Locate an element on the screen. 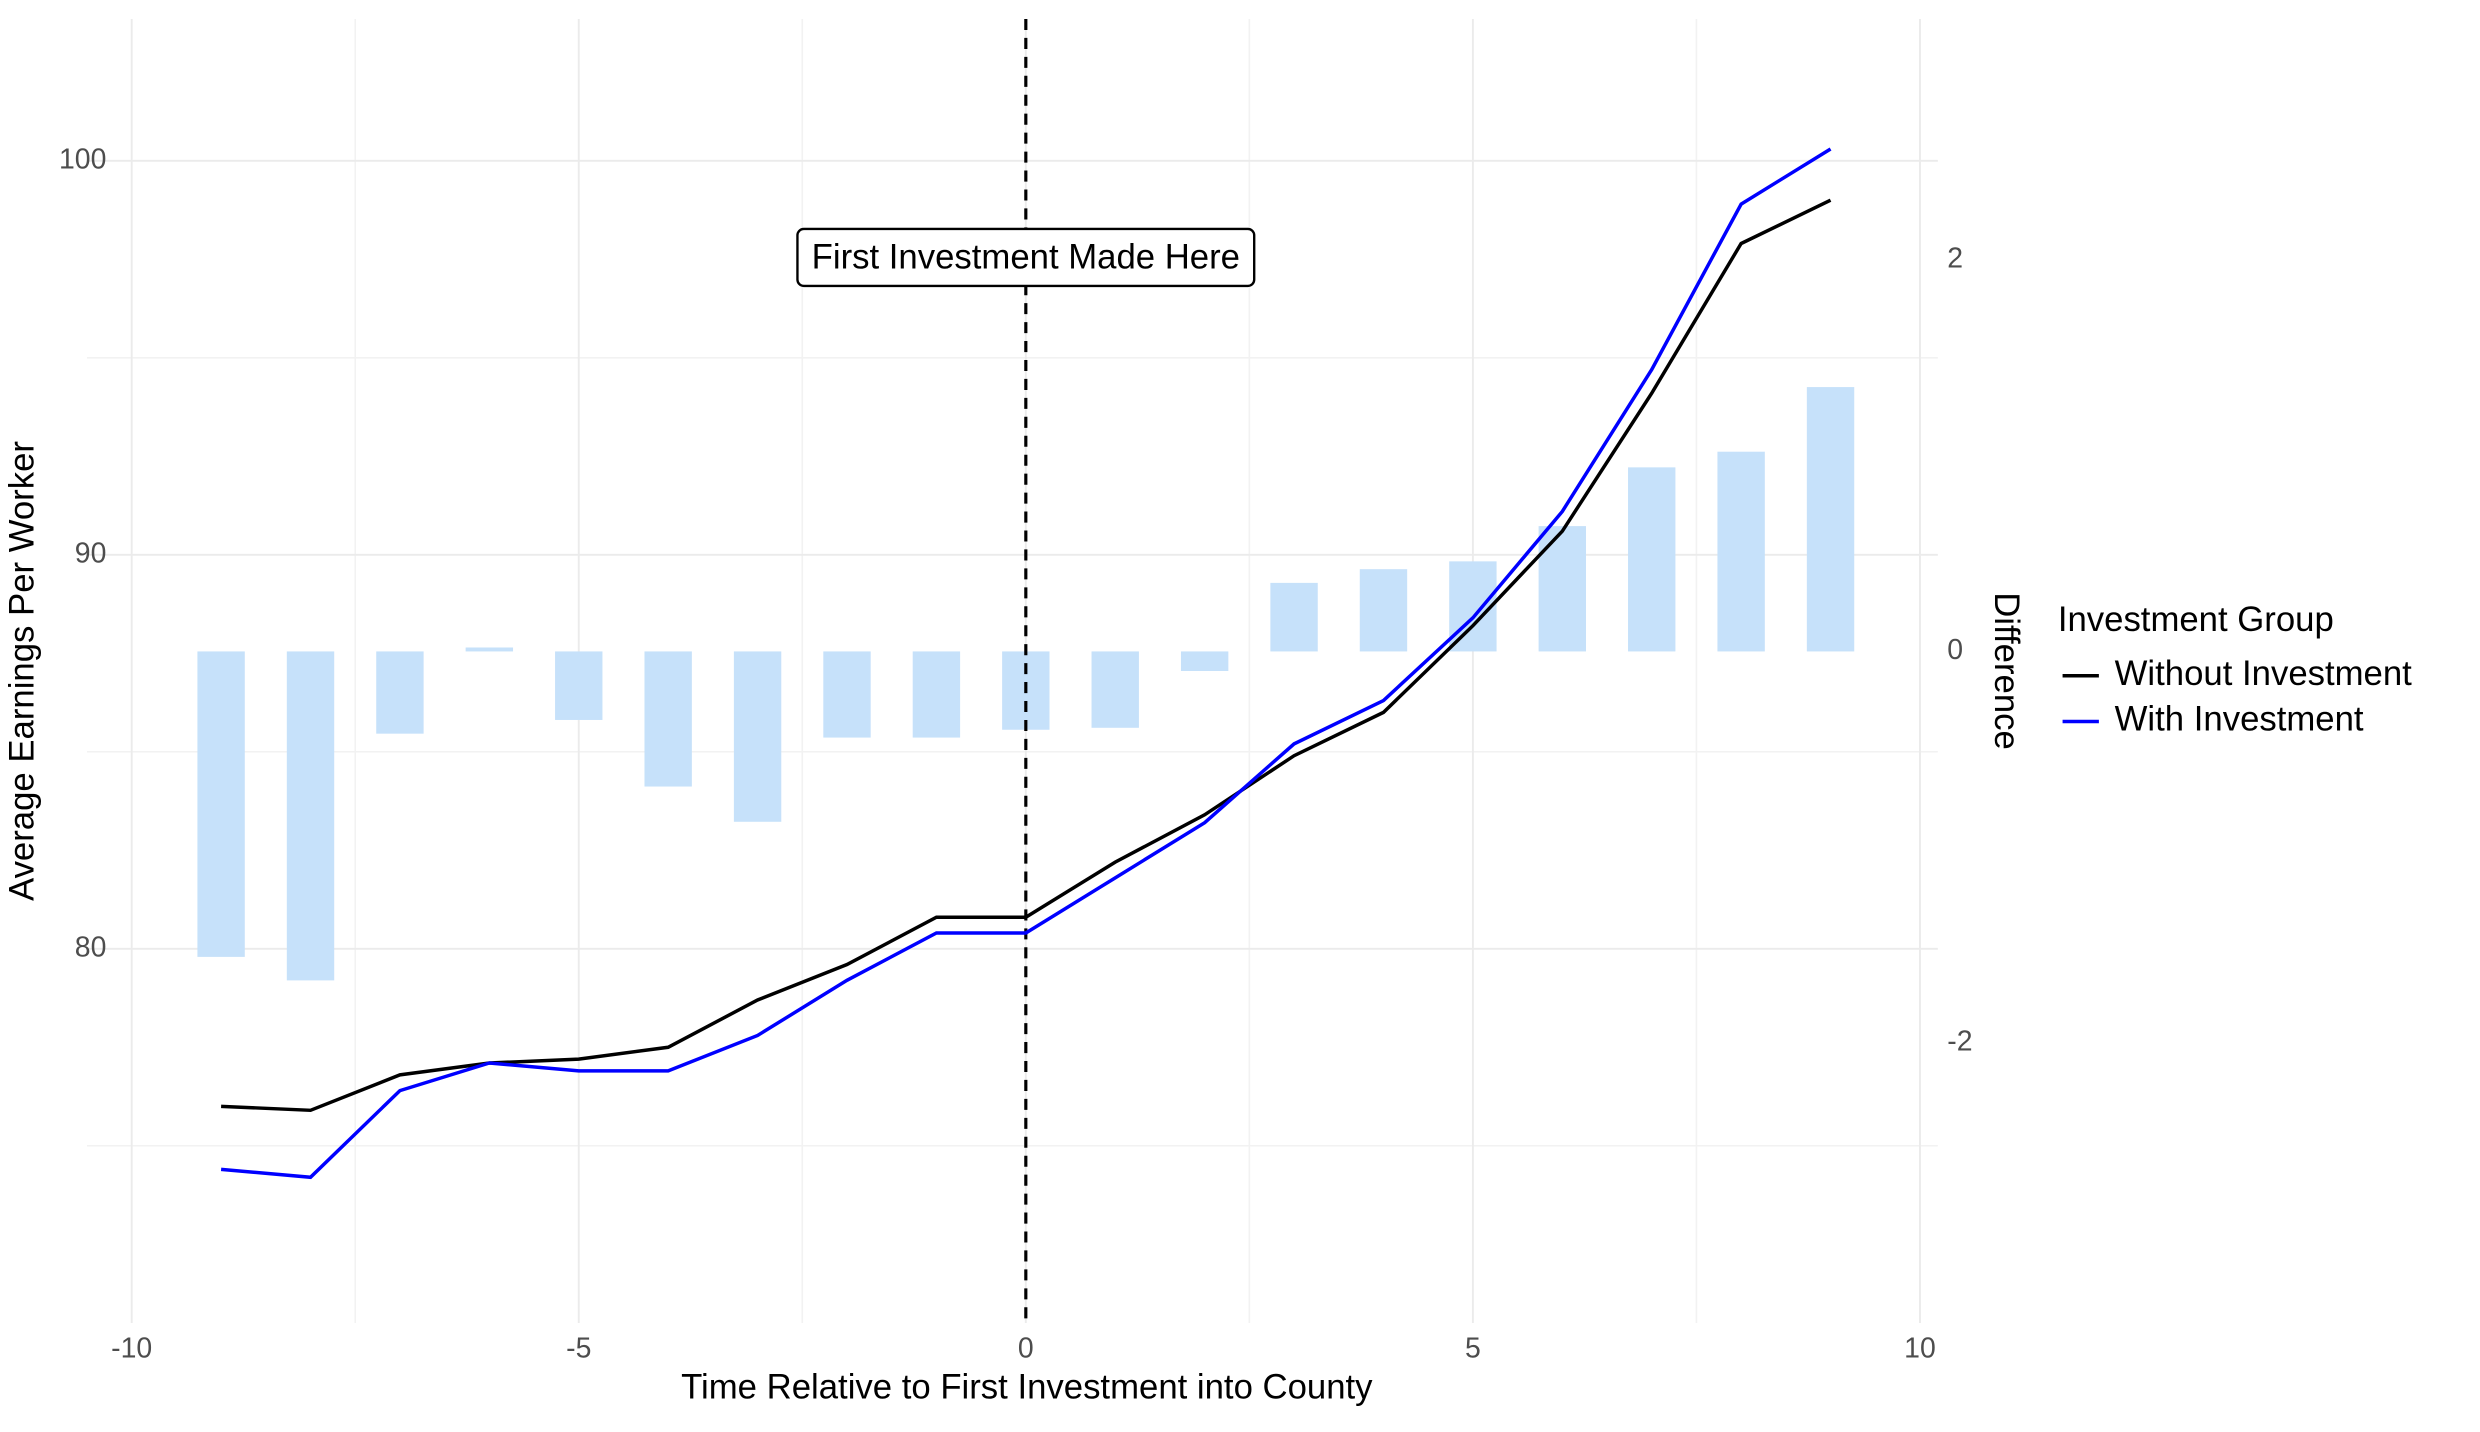 The width and height of the screenshot is (2480, 1432). y-tick-label: 80 is located at coordinates (91, 947).